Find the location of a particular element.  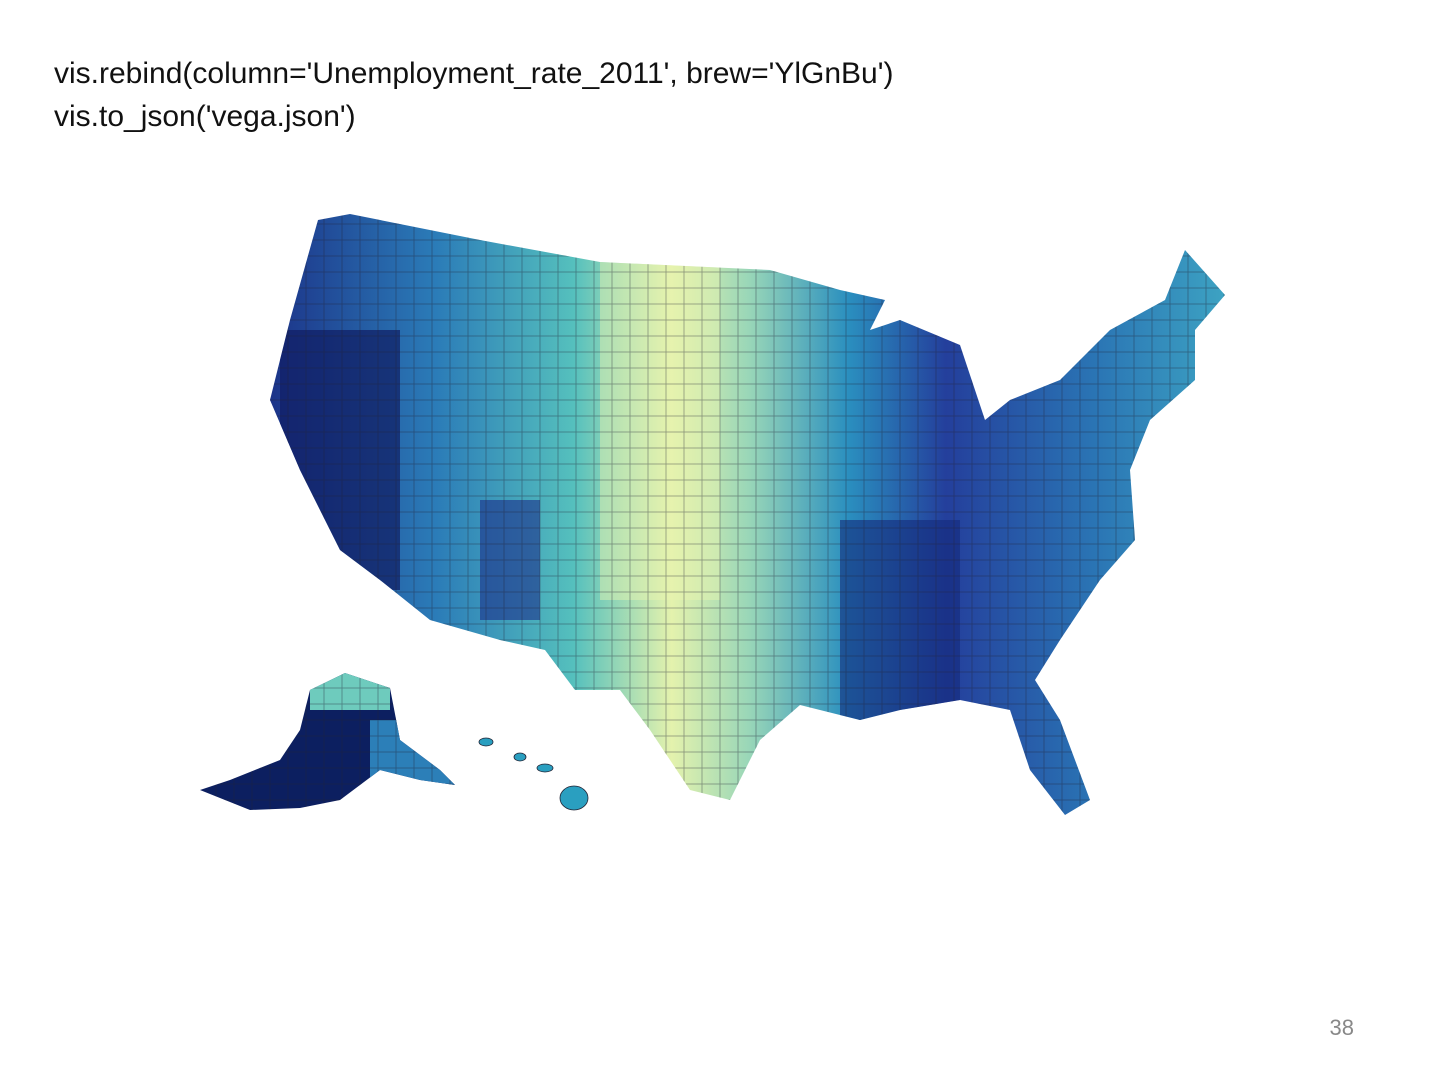

hawaii is located at coordinates (533, 774).